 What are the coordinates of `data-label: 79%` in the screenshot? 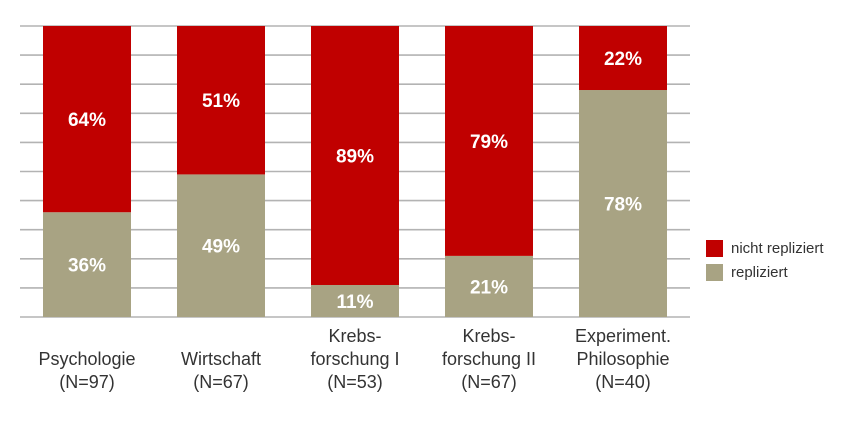 It's located at (489, 142).